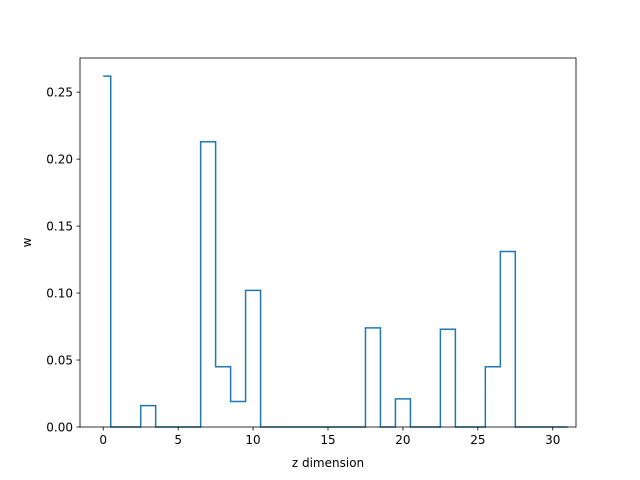  I want to click on x-tick-label: 15, so click(327, 440).